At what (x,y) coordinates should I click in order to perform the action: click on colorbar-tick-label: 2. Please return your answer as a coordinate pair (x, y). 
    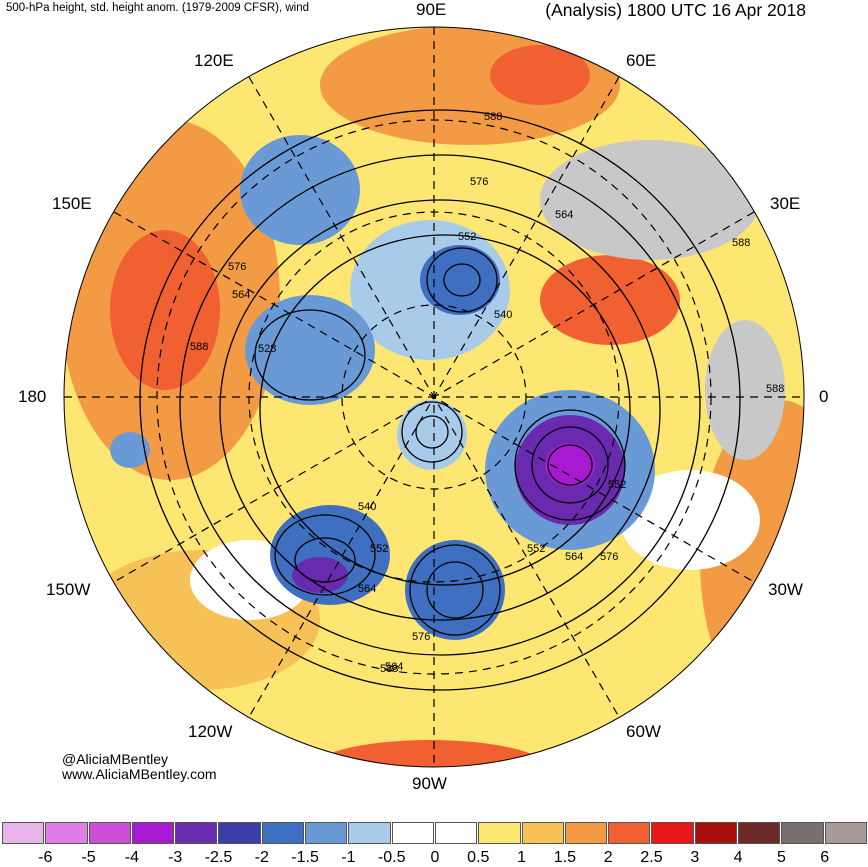
    Looking at the image, I should click on (608, 857).